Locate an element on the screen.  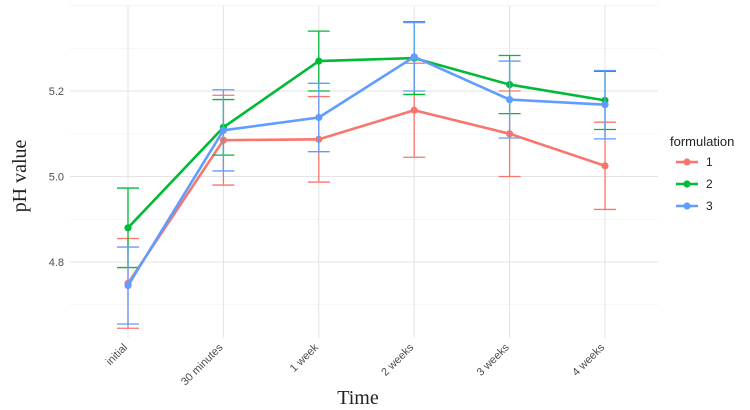
y-tick-labels: 4.8 5.0 5.2 is located at coordinates (56, 177).